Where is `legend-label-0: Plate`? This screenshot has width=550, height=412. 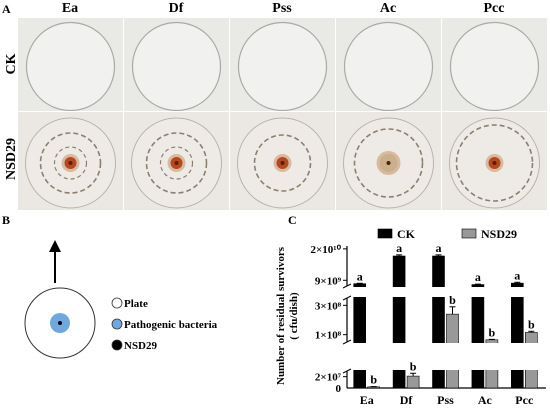
legend-label-0: Plate is located at coordinates (136, 304).